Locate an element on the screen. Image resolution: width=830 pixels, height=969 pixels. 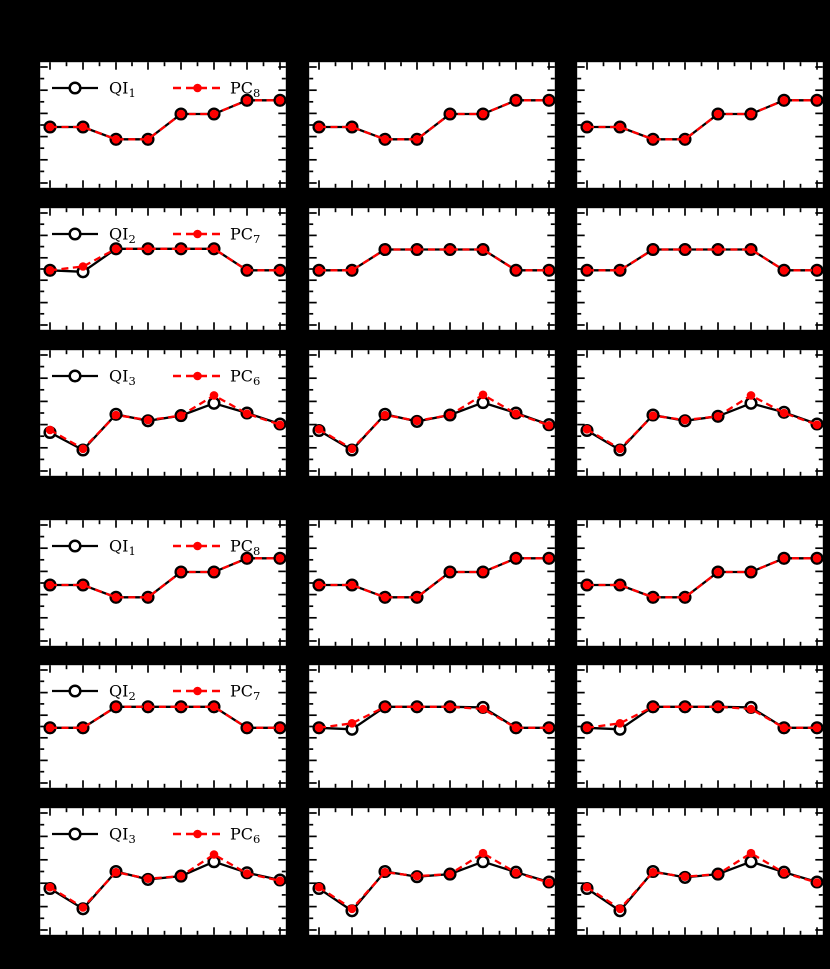
subplot-row4-col1: QI1 PC8 is located at coordinates (163, 583).